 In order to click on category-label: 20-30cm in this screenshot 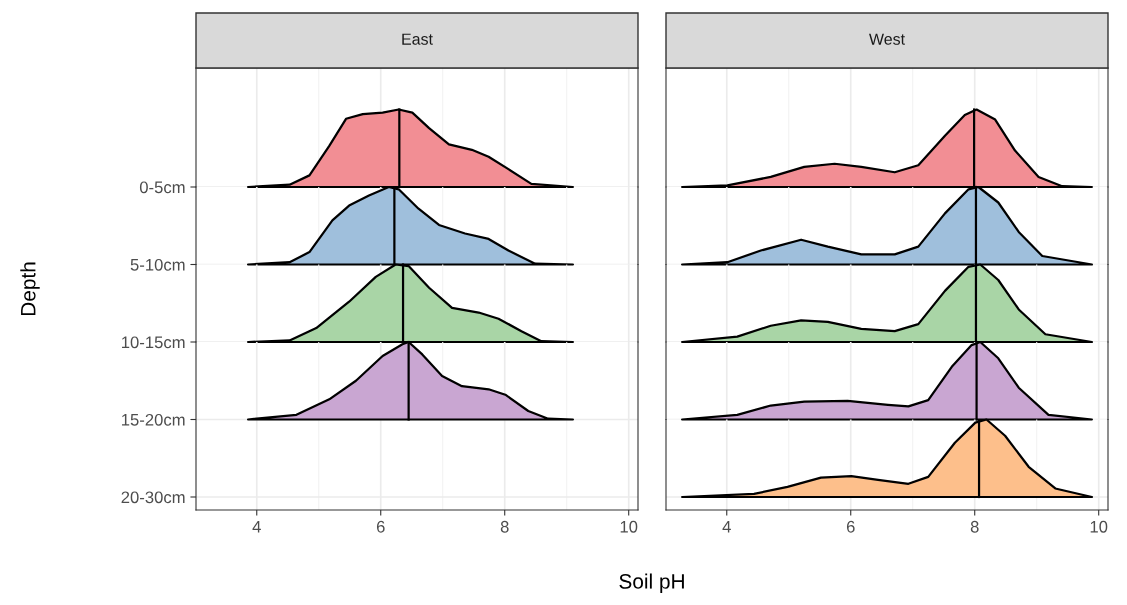, I will do `click(153, 497)`.